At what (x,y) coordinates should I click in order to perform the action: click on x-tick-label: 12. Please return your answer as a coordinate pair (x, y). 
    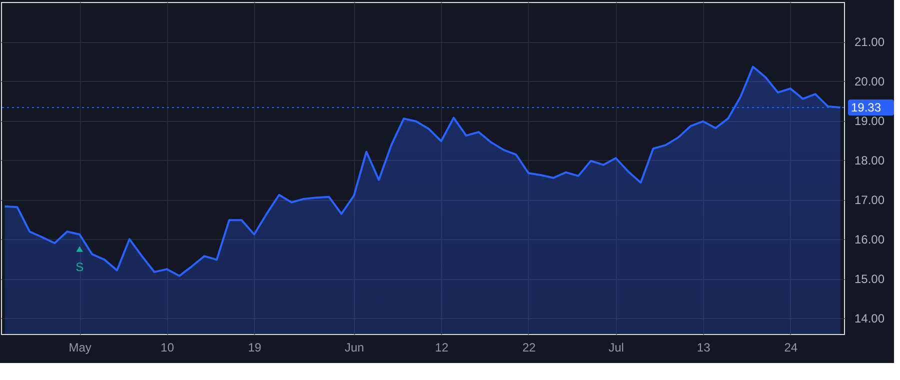
    Looking at the image, I should click on (442, 347).